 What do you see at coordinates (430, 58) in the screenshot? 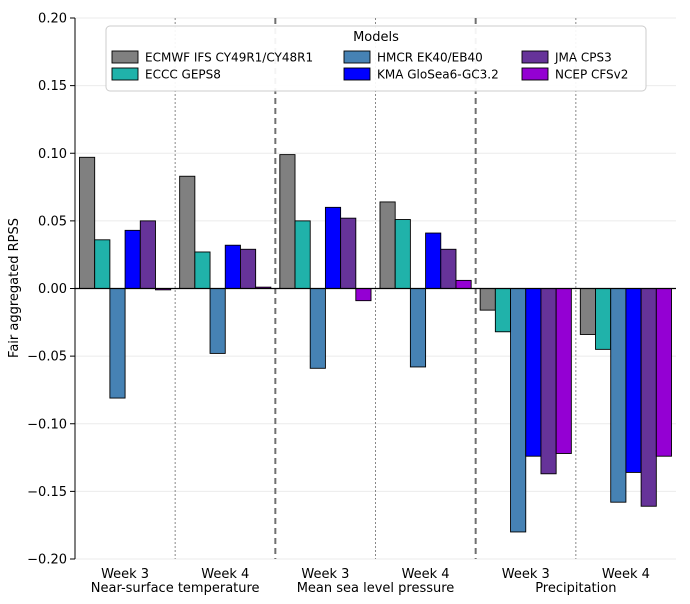
I see `legend-entry-label: HMCR EK40/EB40` at bounding box center [430, 58].